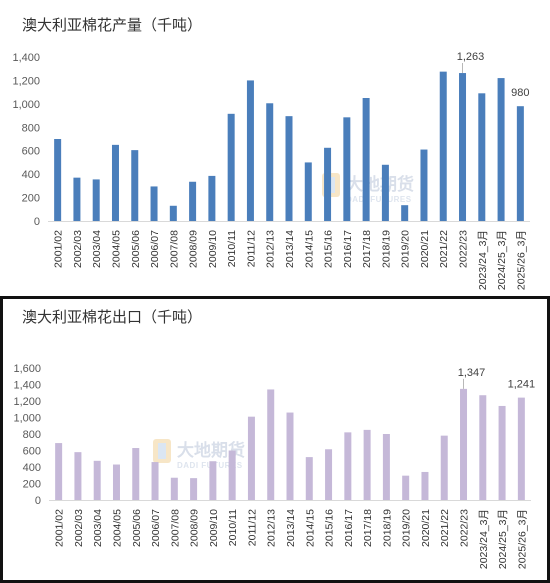 The width and height of the screenshot is (550, 583). Describe the element at coordinates (60, 528) in the screenshot. I see `x-tick-label: 2001/02` at that location.